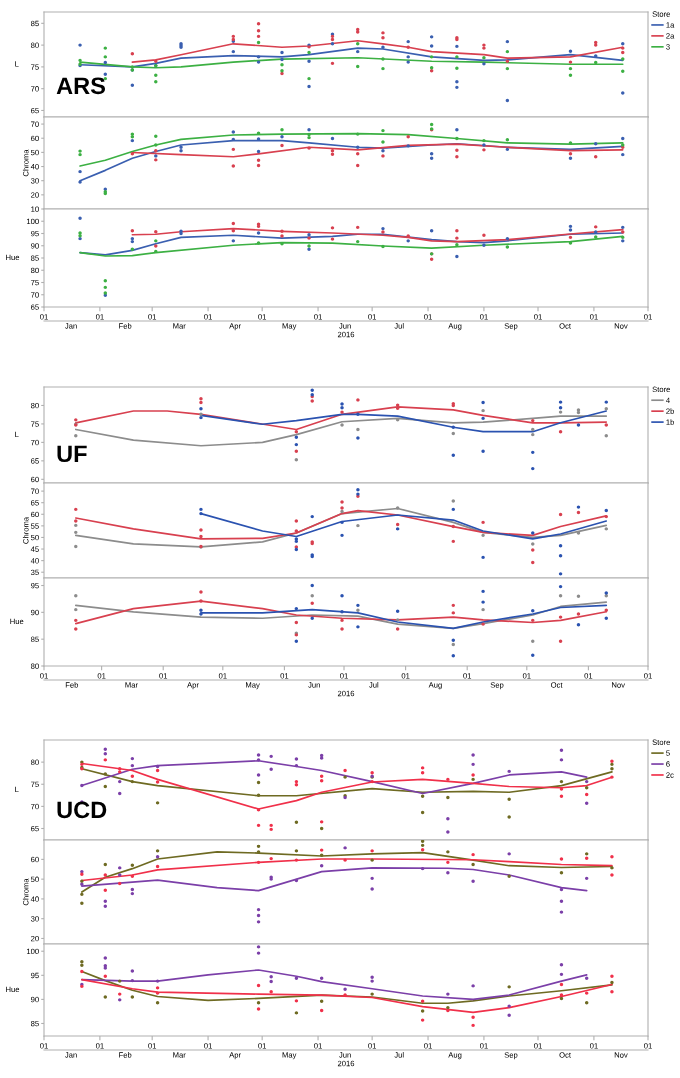 Image resolution: width=680 pixels, height=1078 pixels. Describe the element at coordinates (72, 454) in the screenshot. I see `text: UF` at that location.